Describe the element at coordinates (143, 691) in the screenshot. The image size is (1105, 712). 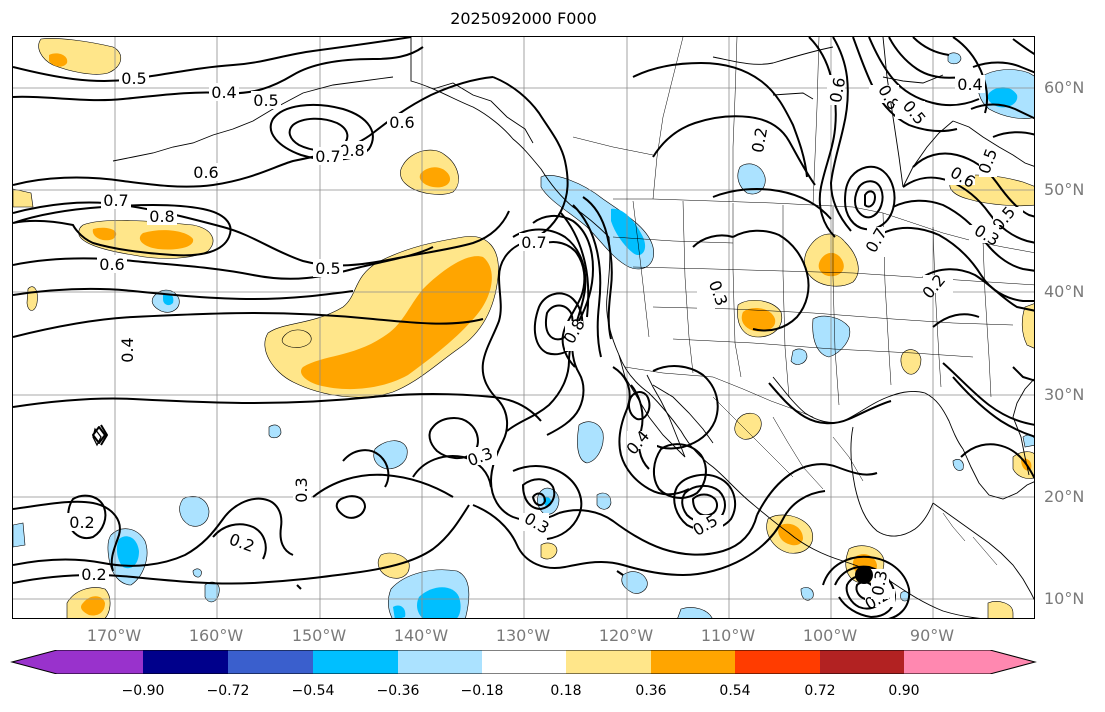
I see `colorbar-tick: −0.90` at that location.